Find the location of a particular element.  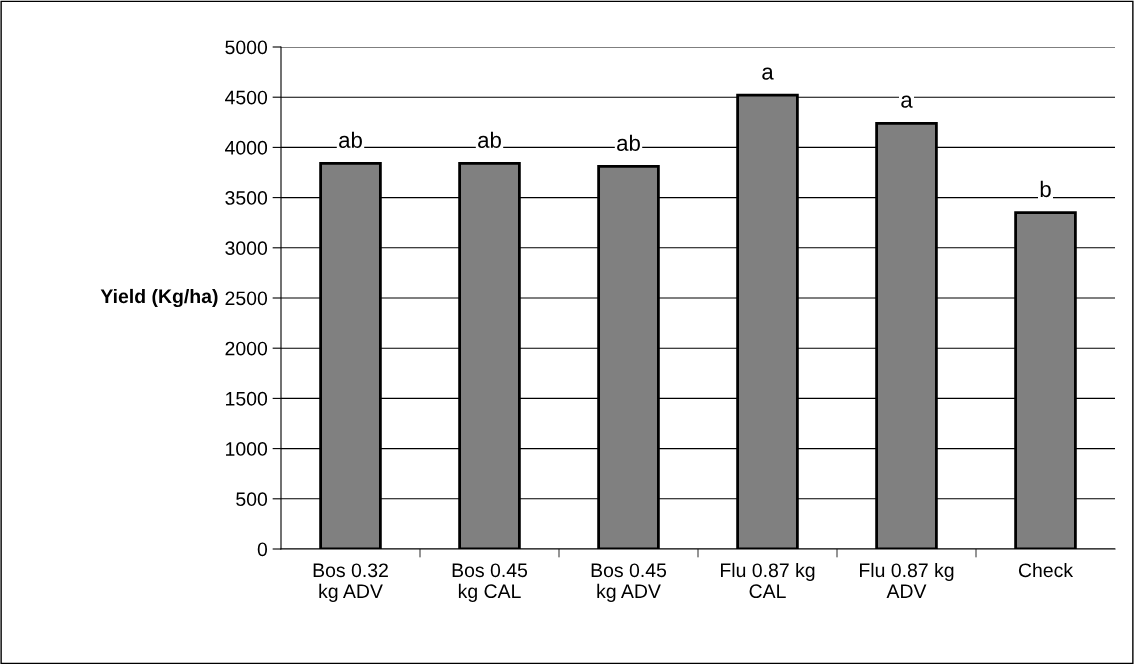

y-tick-label: 1000 is located at coordinates (247, 449).